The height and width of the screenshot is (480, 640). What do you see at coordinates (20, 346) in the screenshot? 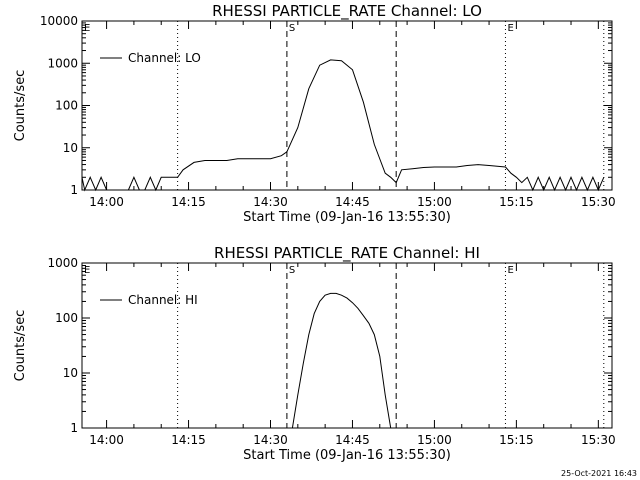
I see `hi-y-axis-label: Counts/sec` at bounding box center [20, 346].